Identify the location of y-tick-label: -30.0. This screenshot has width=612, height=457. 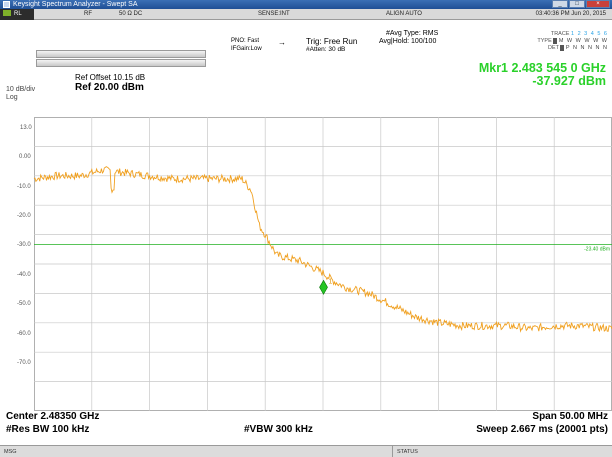
(24, 245).